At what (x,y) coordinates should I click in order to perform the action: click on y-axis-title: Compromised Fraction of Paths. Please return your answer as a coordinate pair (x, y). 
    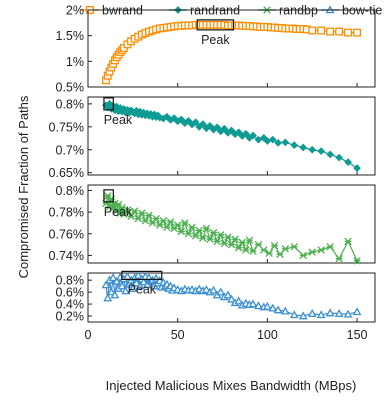
    Looking at the image, I should click on (23, 186).